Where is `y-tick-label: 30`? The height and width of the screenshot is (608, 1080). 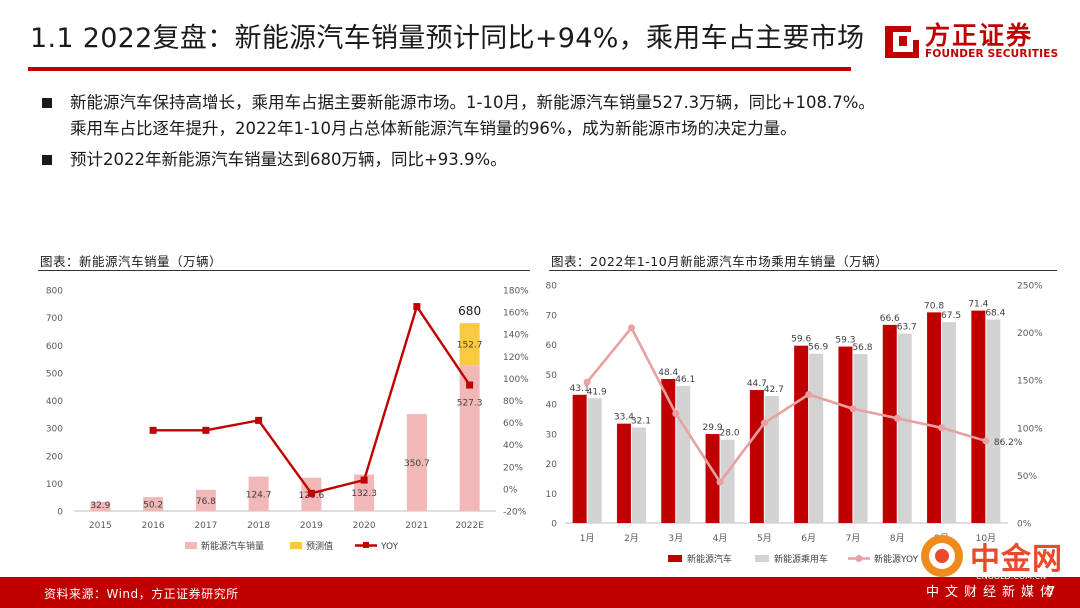 y-tick-label: 30 is located at coordinates (552, 435).